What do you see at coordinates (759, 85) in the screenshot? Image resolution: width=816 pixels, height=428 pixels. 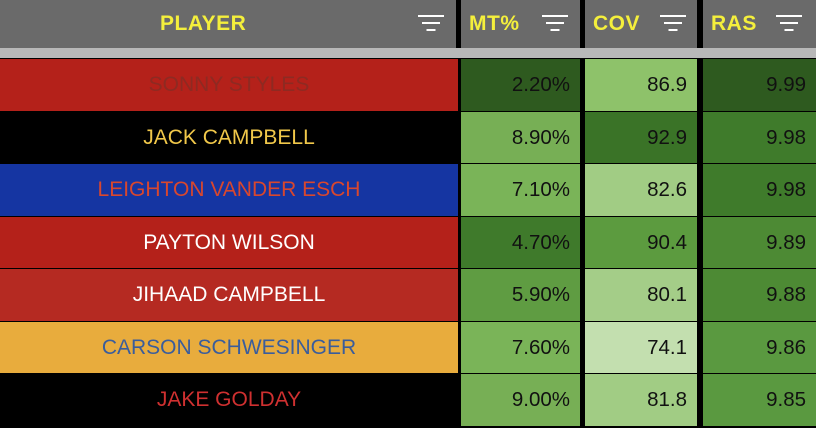 I see `ras-cell: 9.99` at bounding box center [759, 85].